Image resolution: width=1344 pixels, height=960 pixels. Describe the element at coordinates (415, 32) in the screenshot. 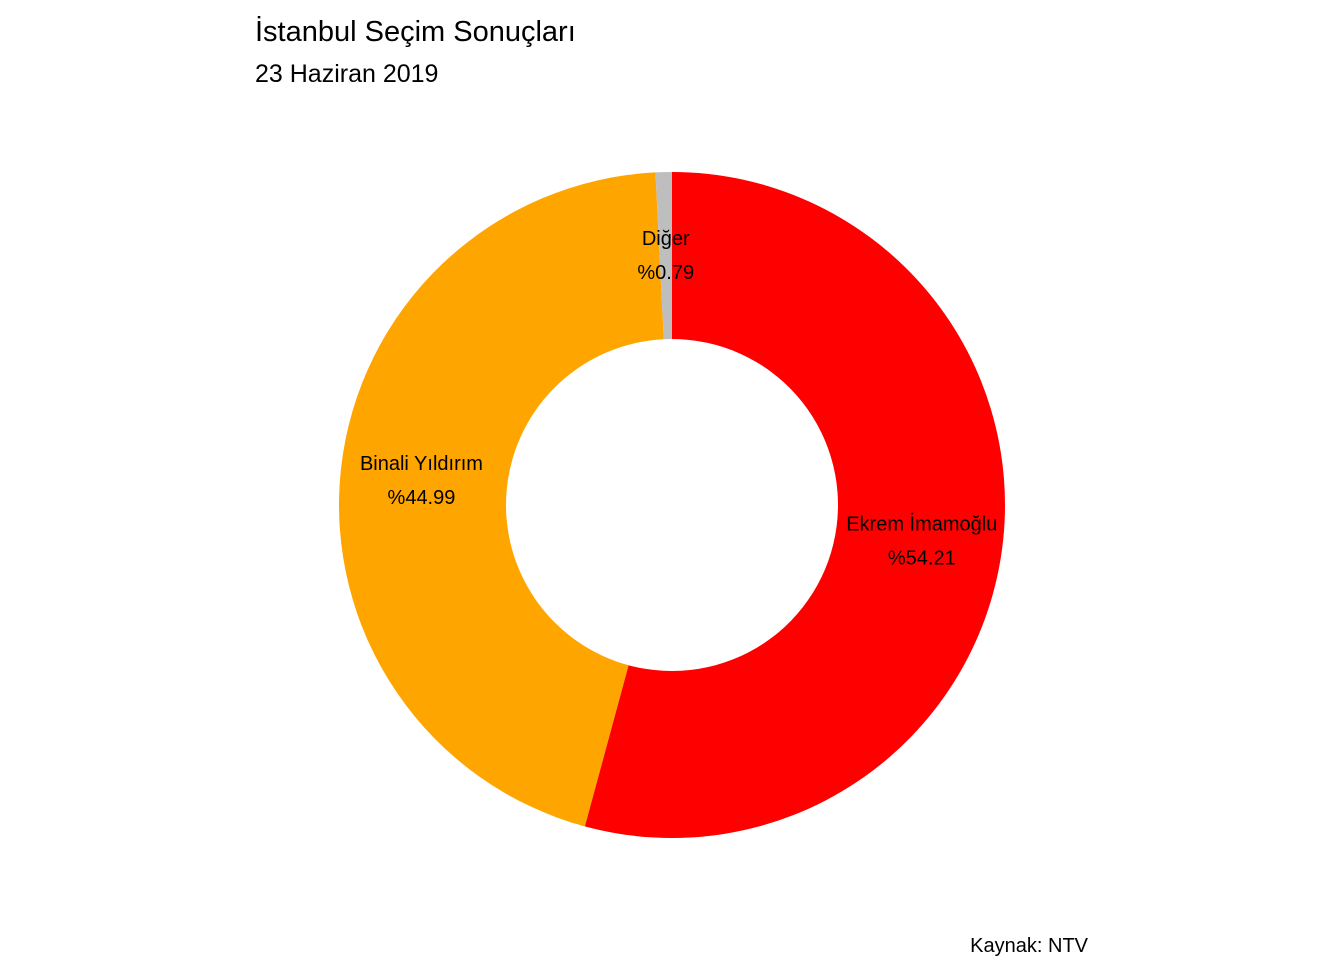

I see `chart-title: İstanbul Seçim Sonuçları` at that location.